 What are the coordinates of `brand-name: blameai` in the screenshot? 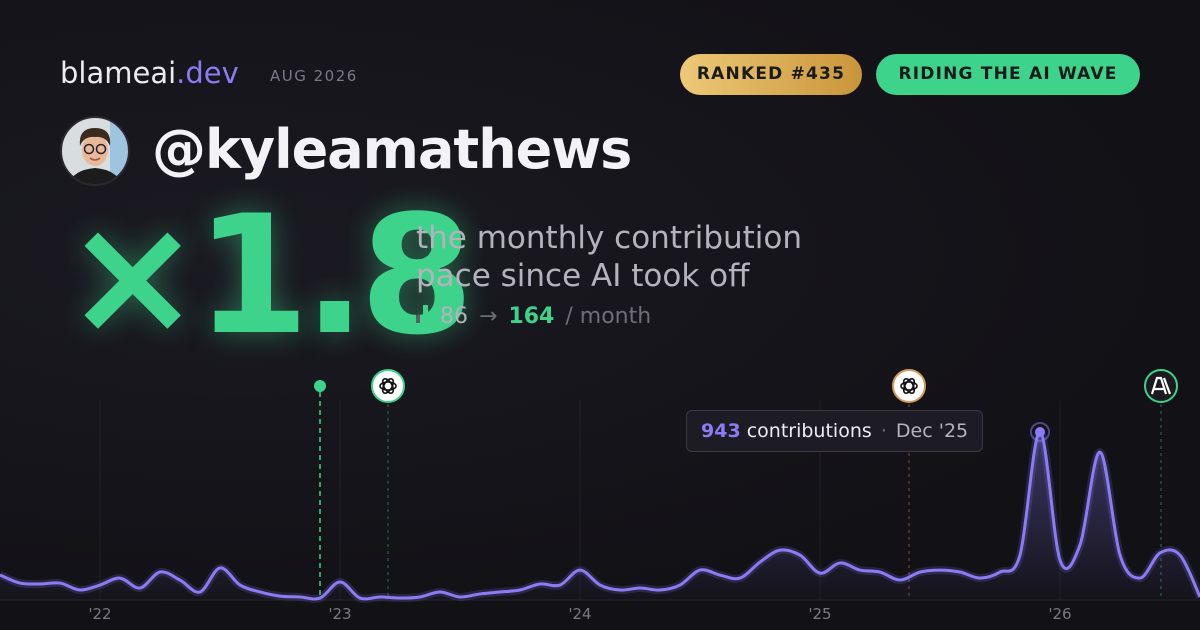 It's located at (118, 73).